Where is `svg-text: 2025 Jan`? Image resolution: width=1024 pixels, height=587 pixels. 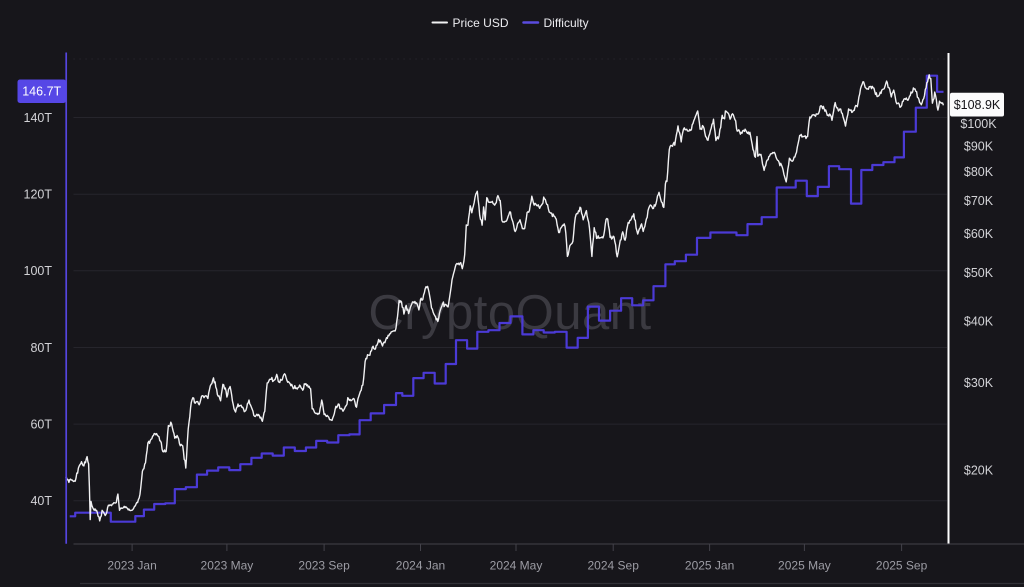
svg-text: 2025 Jan is located at coordinates (709, 566).